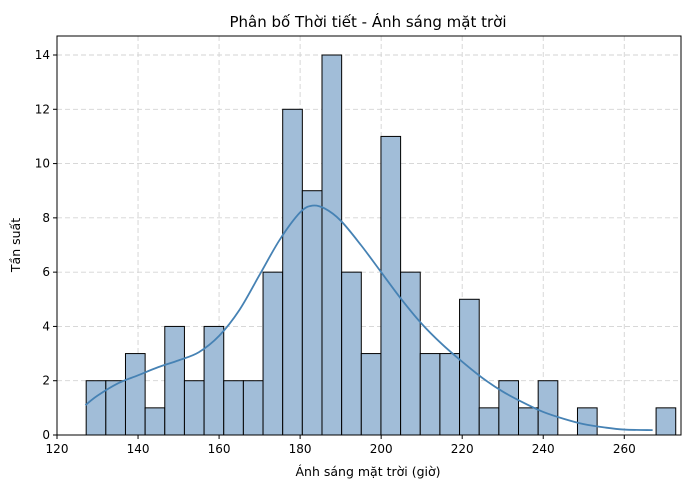 The height and width of the screenshot is (490, 690). I want to click on y-tick-label: 2, so click(46, 381).